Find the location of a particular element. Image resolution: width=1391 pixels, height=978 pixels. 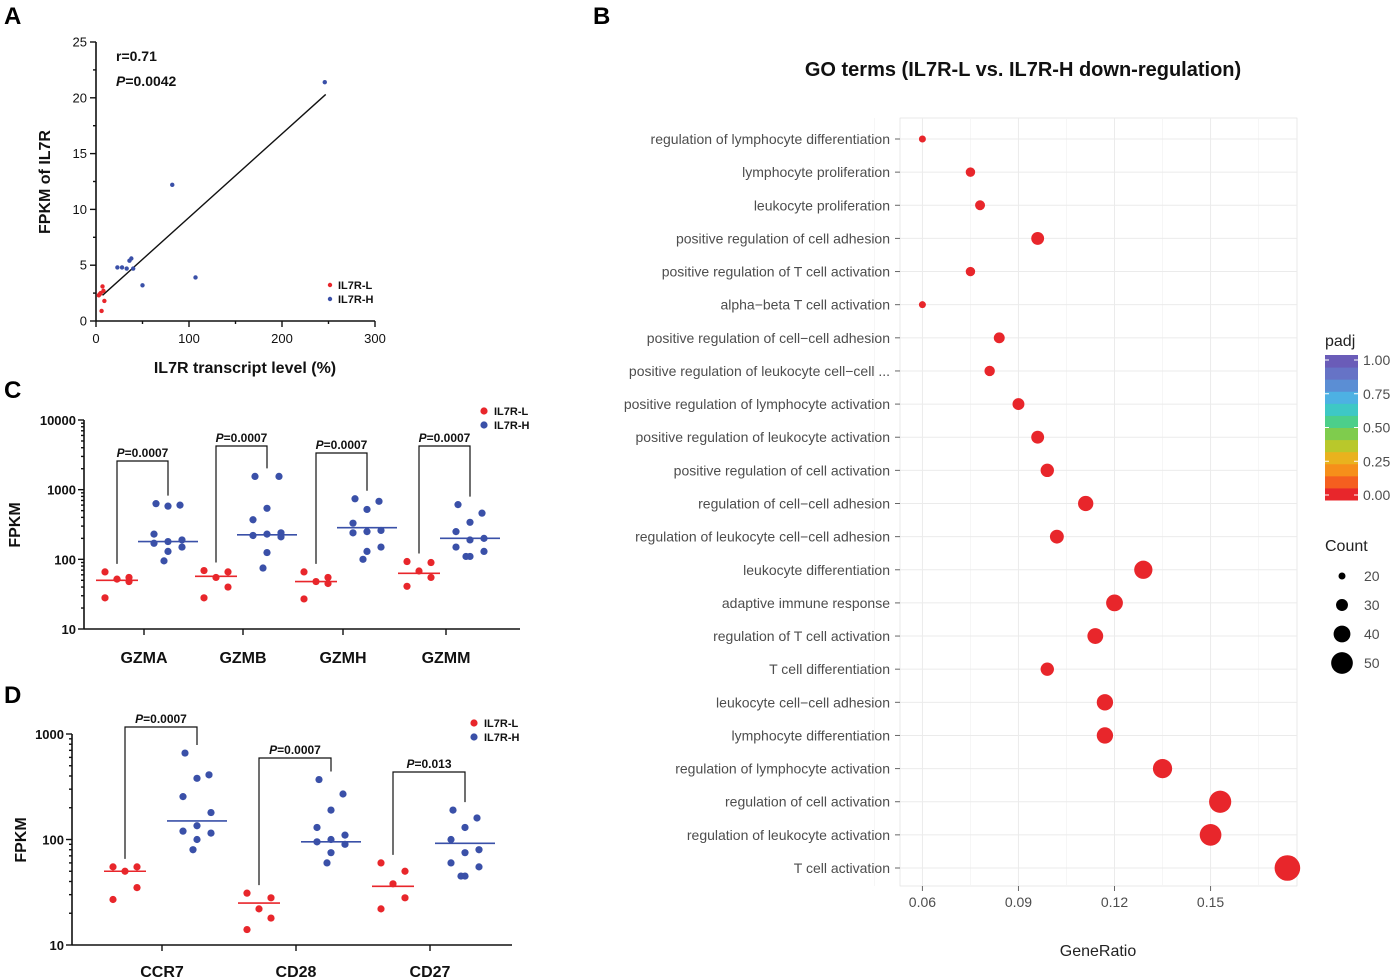

c-significance-bracket is located at coordinates (241, 504).